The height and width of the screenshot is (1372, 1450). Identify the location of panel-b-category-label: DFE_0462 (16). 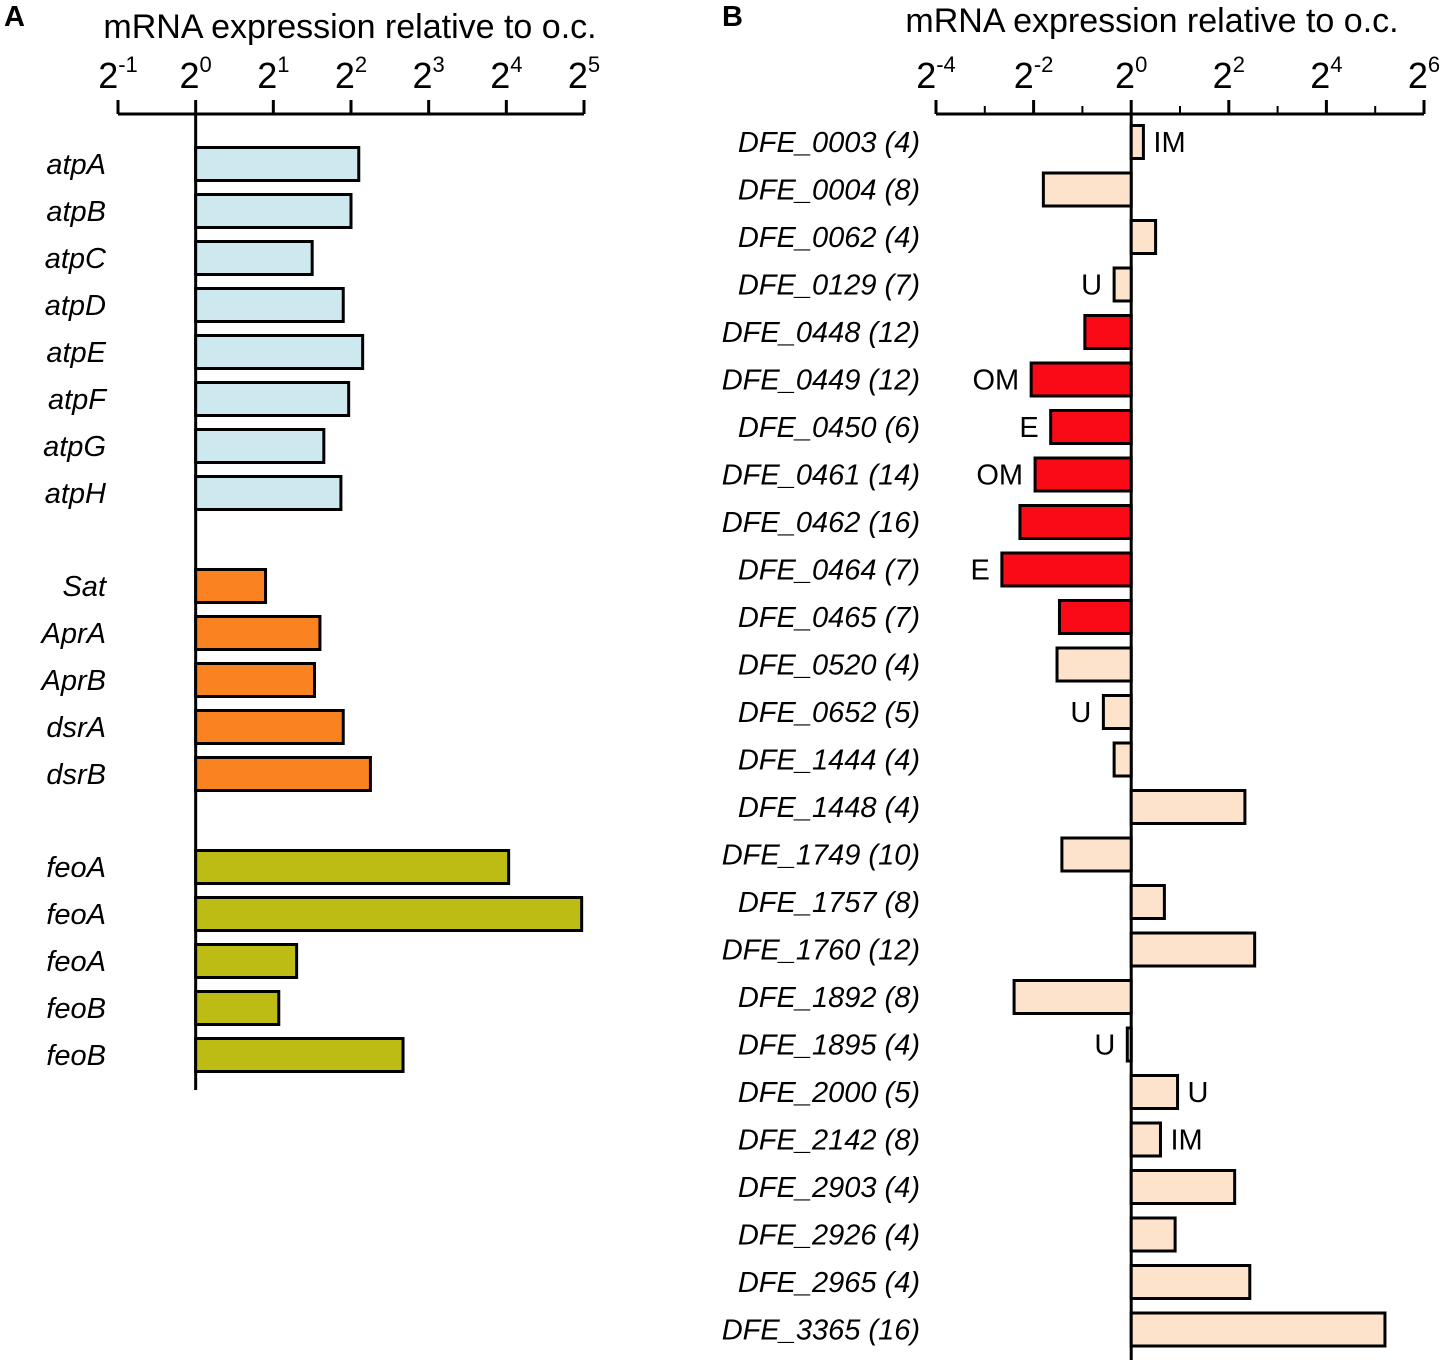
(821, 523).